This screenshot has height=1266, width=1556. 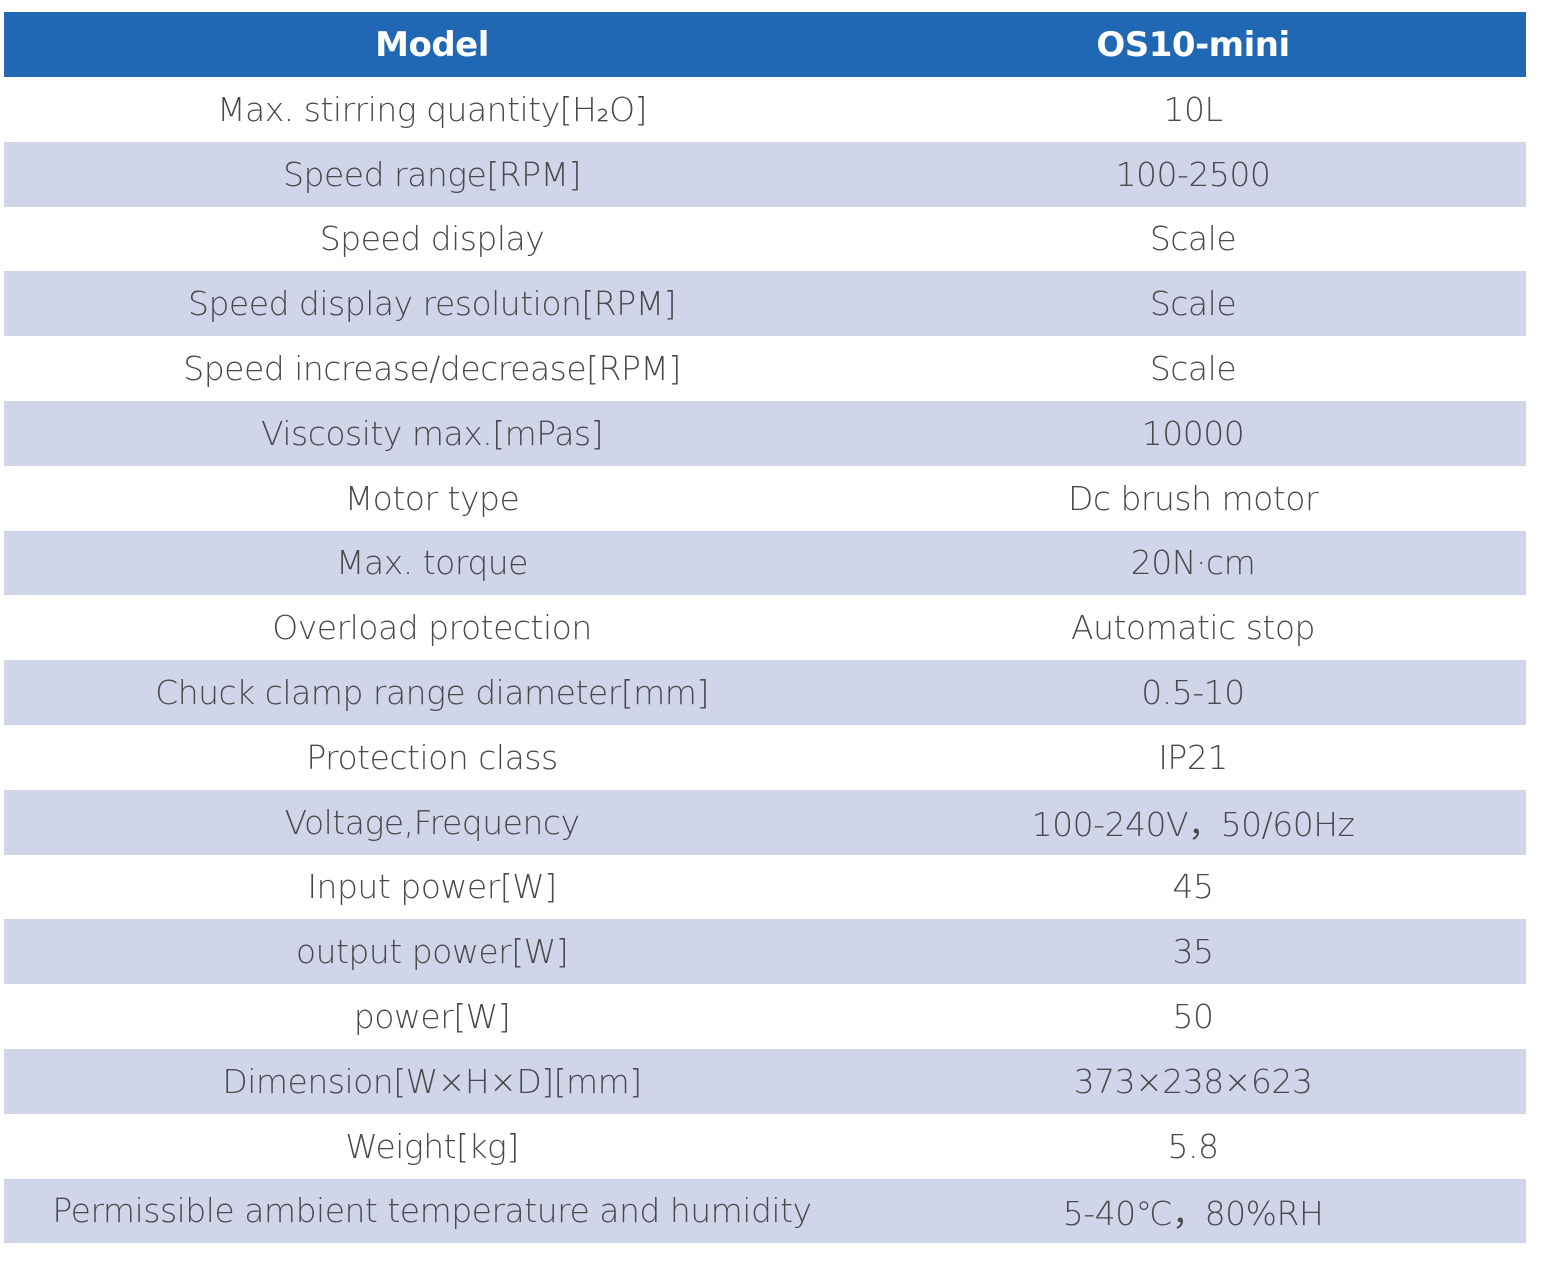 What do you see at coordinates (432, 109) in the screenshot?
I see `label-cell: Max. stirring quantity[H₂O]` at bounding box center [432, 109].